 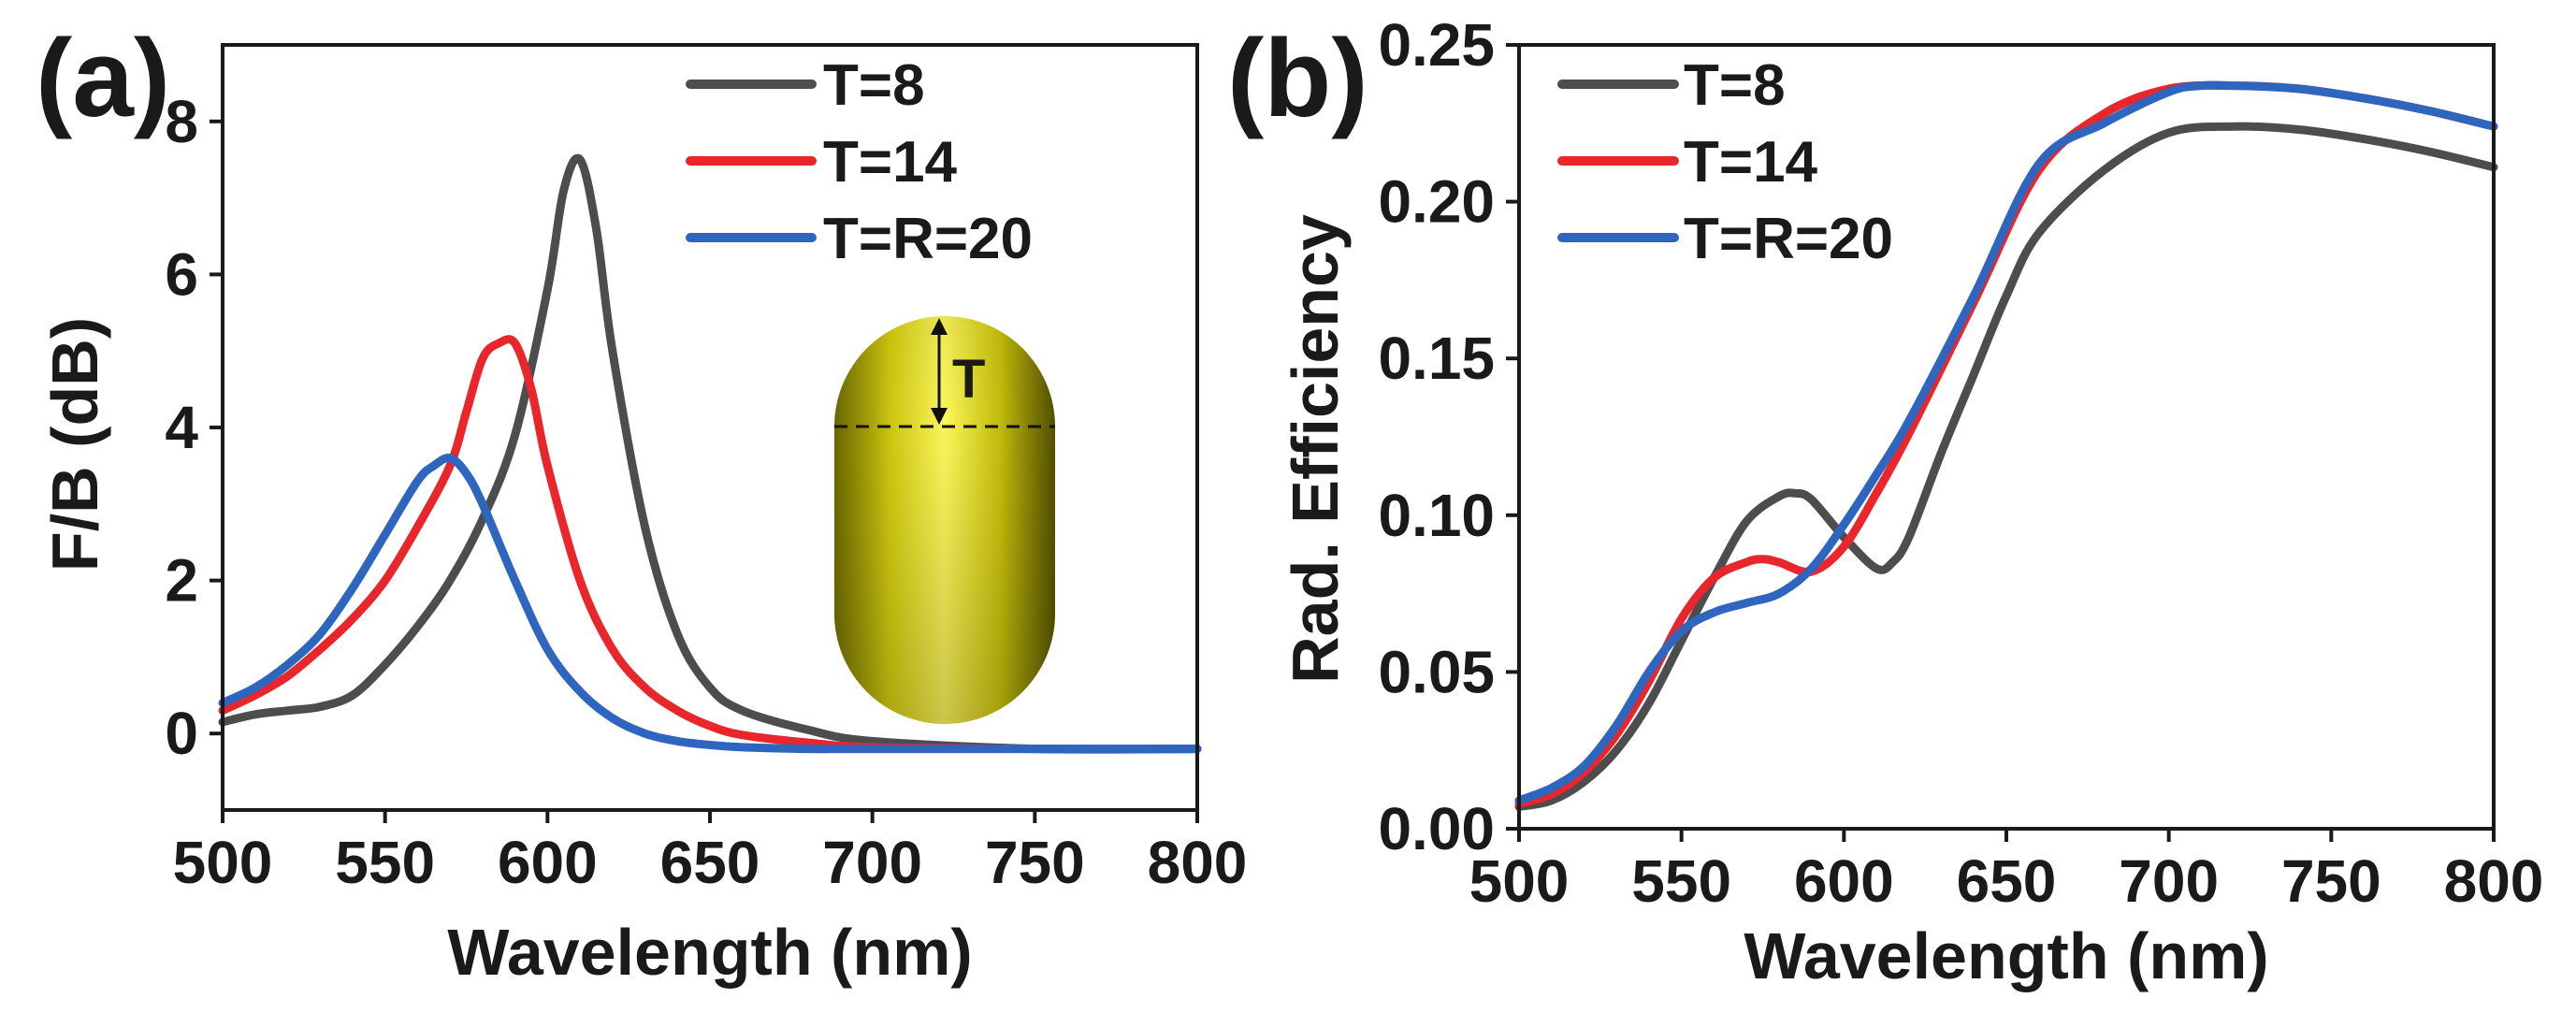 I want to click on panel-a-x-tick-label: 700, so click(x=872, y=863).